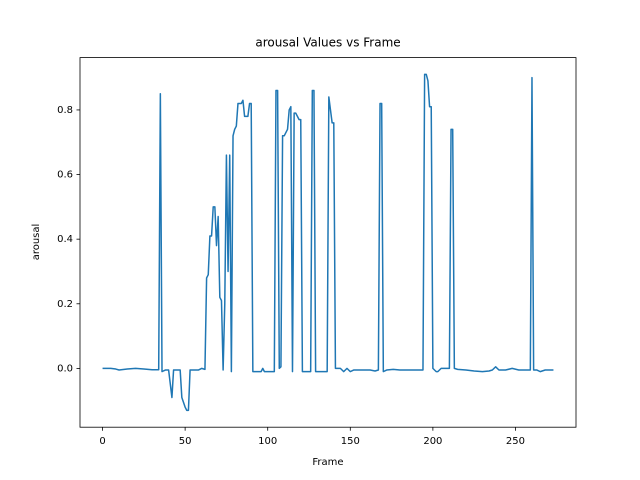  Describe the element at coordinates (327, 43) in the screenshot. I see `chart-title: arousal Values vs Frame` at that location.